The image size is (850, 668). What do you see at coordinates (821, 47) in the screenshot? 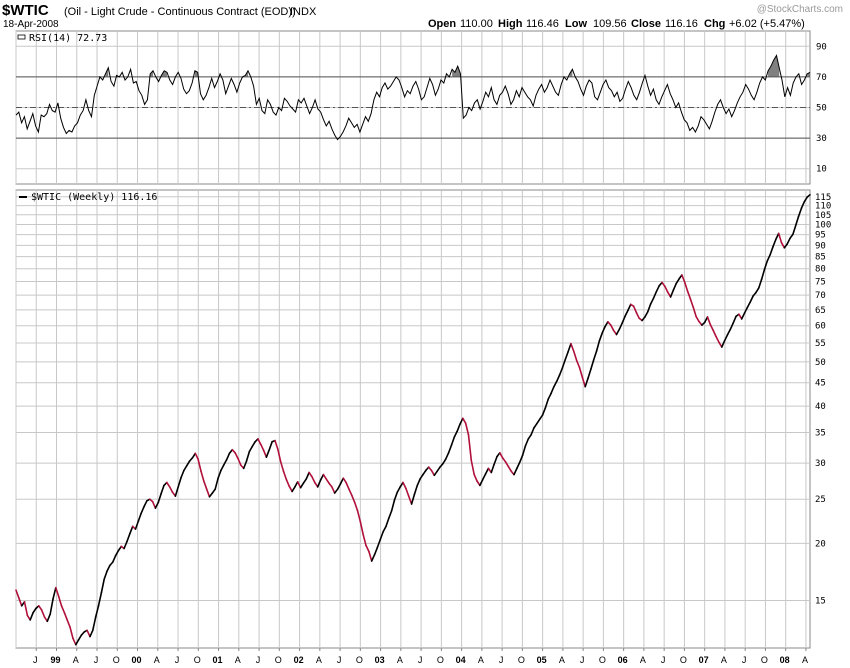
I see `rsi-y-tick-label: 90` at bounding box center [821, 47].